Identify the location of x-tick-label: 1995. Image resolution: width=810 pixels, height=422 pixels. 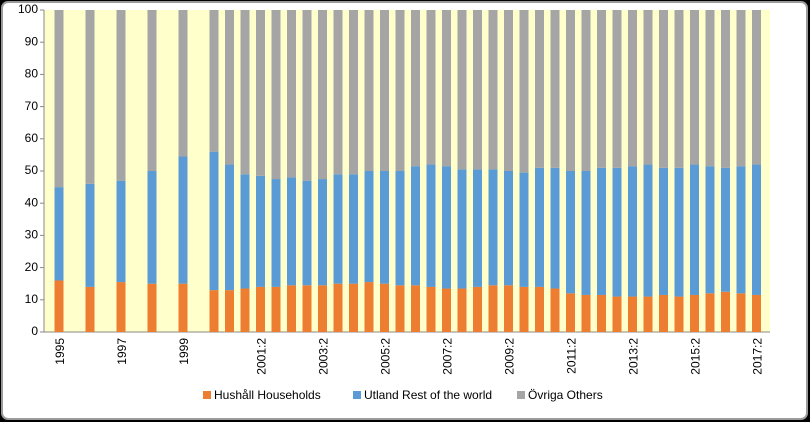
(60, 351).